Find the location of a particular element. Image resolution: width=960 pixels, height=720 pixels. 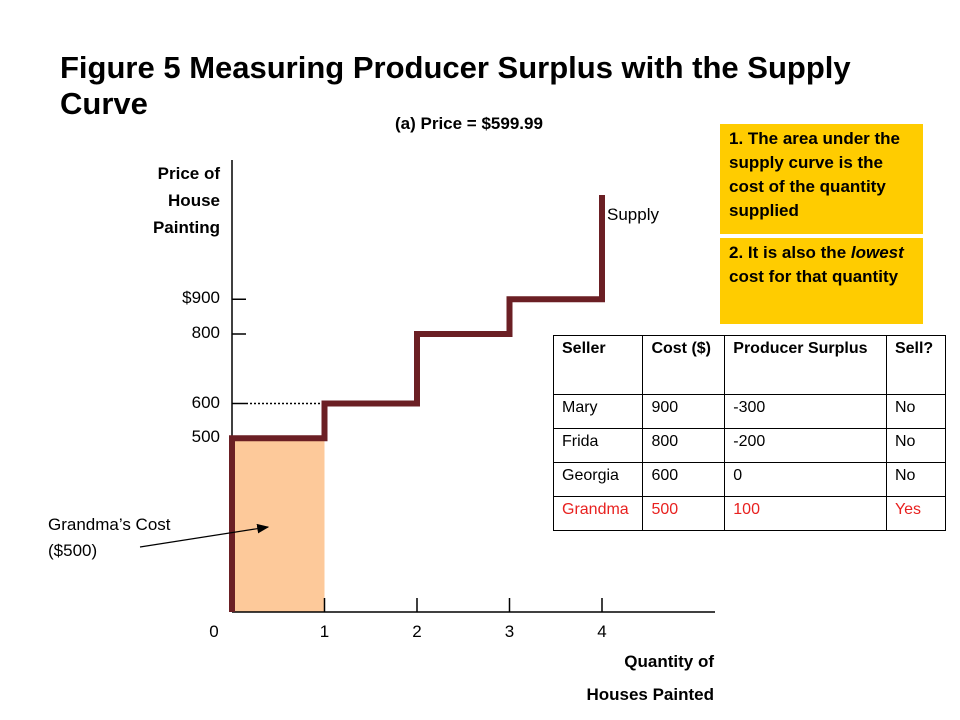

column-header-sell: Sell? is located at coordinates (916, 365).